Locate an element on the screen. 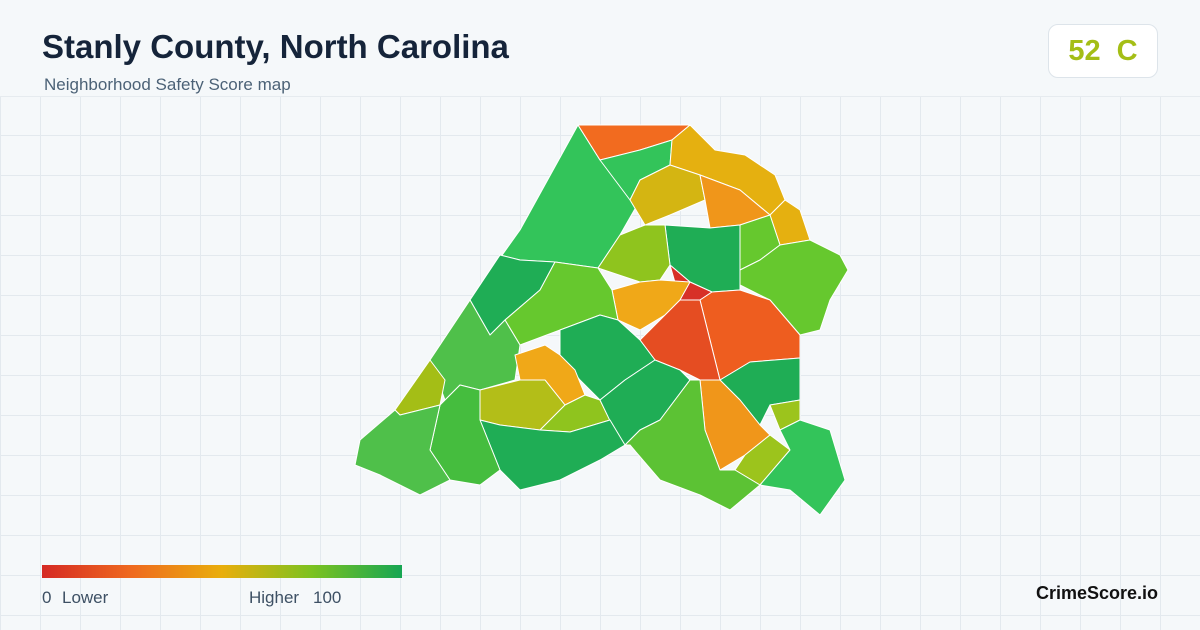 The width and height of the screenshot is (1200, 630). legend-max: 100 is located at coordinates (327, 597).